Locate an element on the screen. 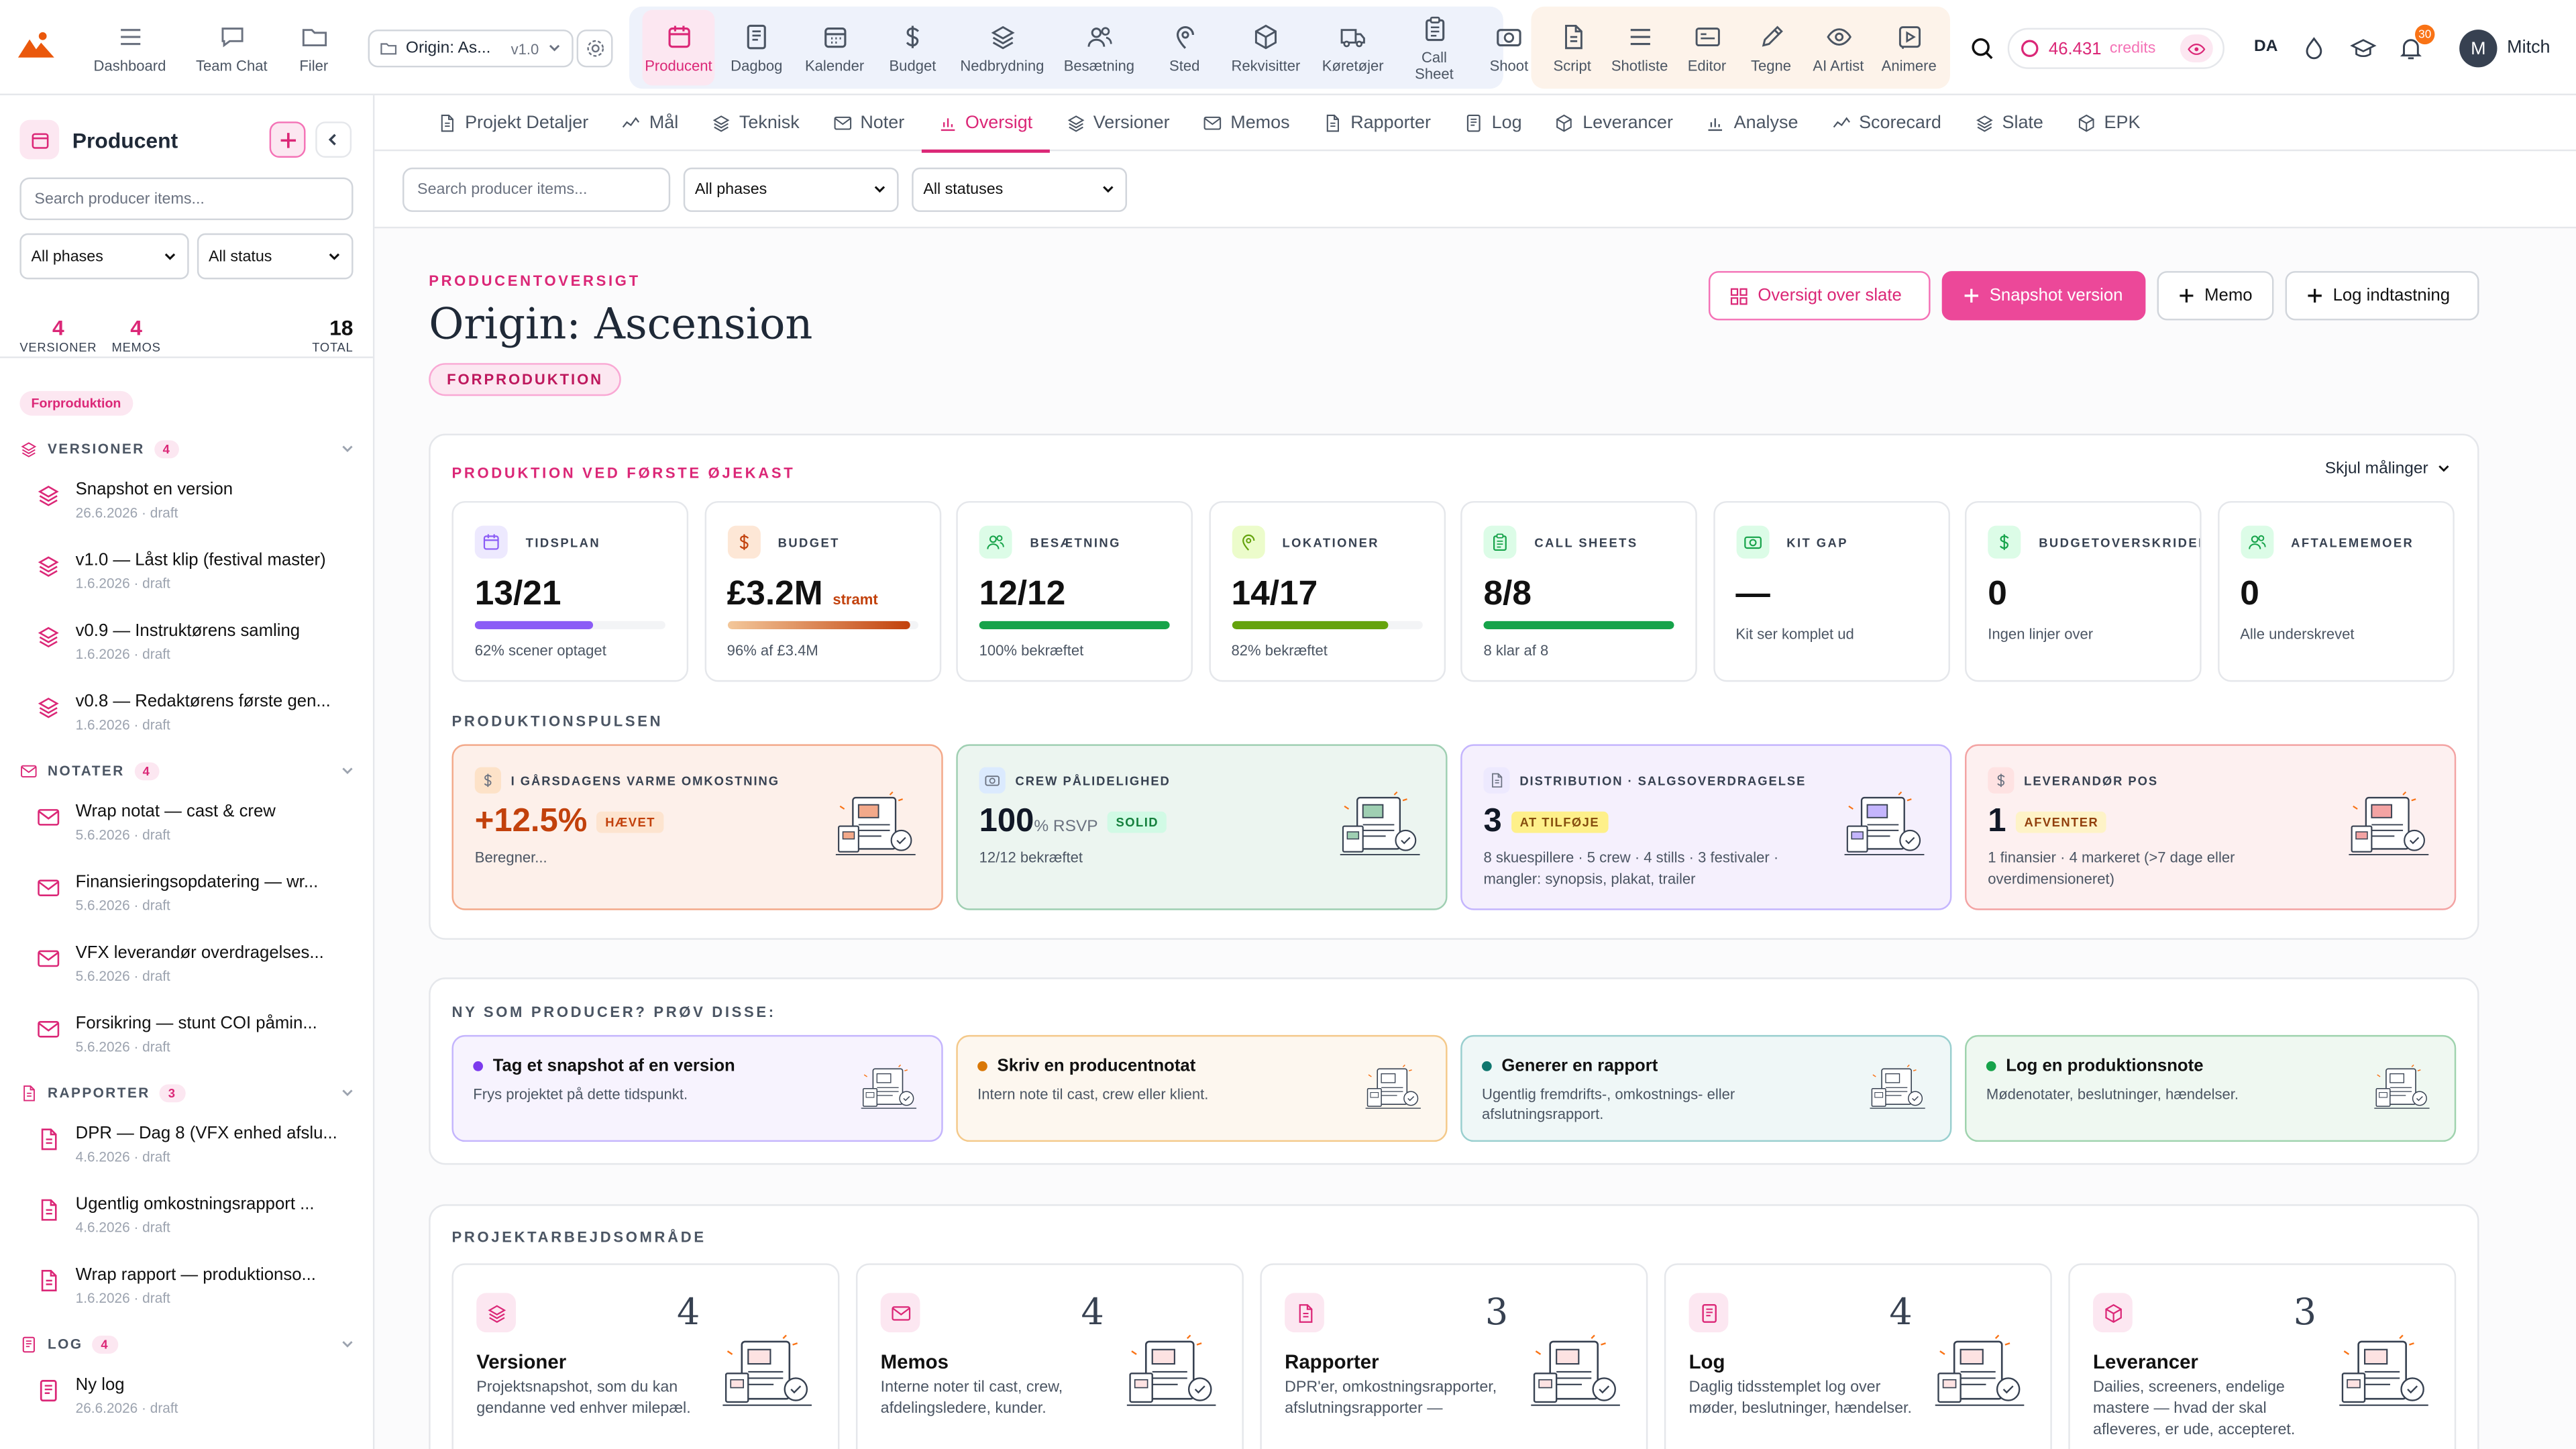  app-logo is located at coordinates (36, 46).